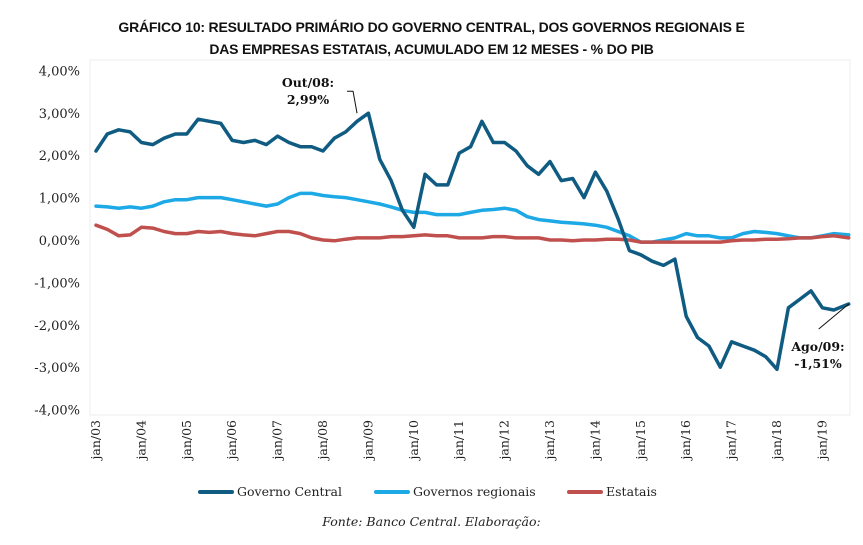  What do you see at coordinates (392, 491) in the screenshot?
I see `legend-swatch-governos-regionais` at bounding box center [392, 491].